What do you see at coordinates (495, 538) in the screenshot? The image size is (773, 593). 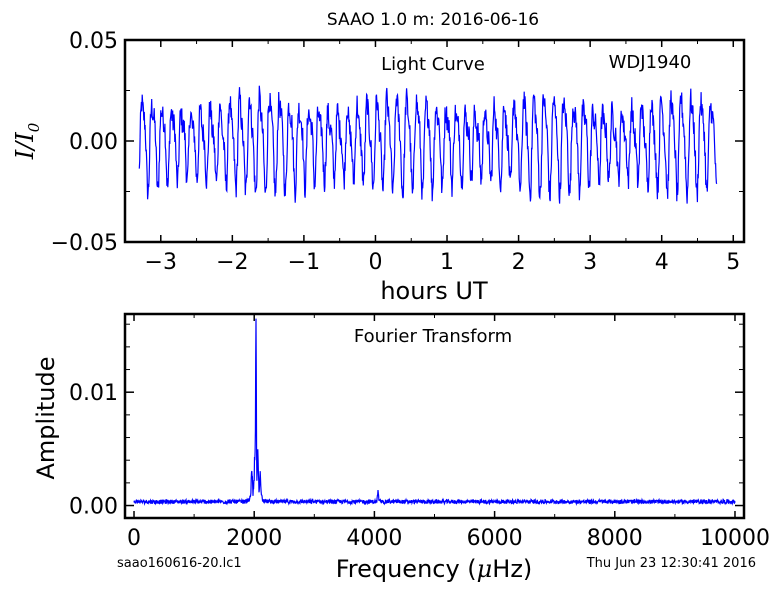 I see `fourier-xtick-label: 6000` at bounding box center [495, 538].